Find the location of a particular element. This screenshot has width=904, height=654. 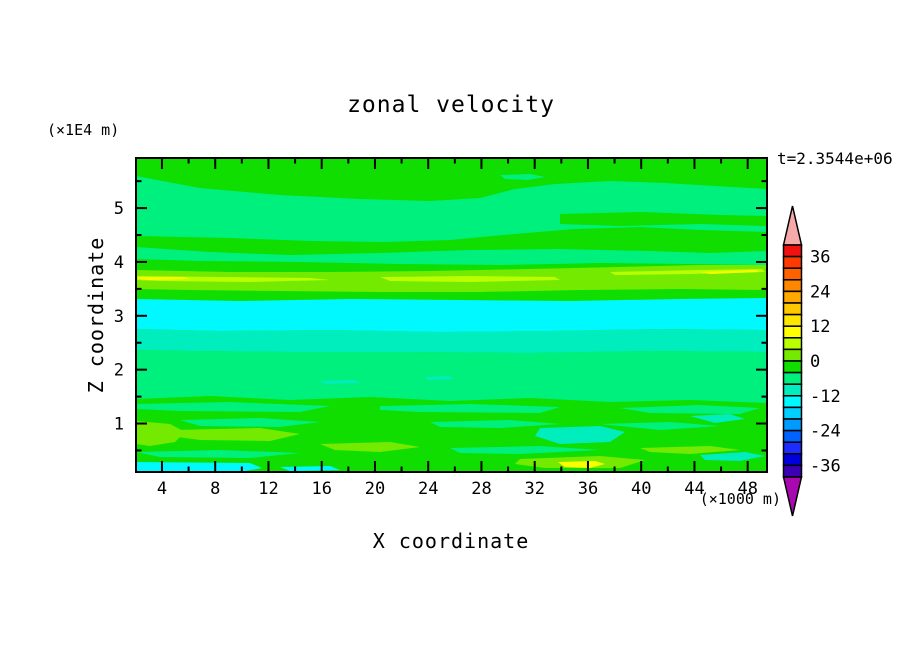

x-axis-title: X coordinate is located at coordinates (451, 541).